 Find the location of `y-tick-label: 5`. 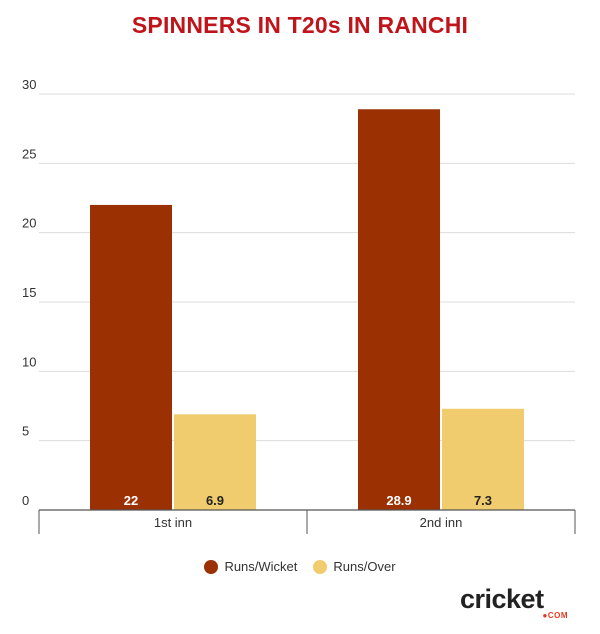

y-tick-label: 5 is located at coordinates (25, 431).